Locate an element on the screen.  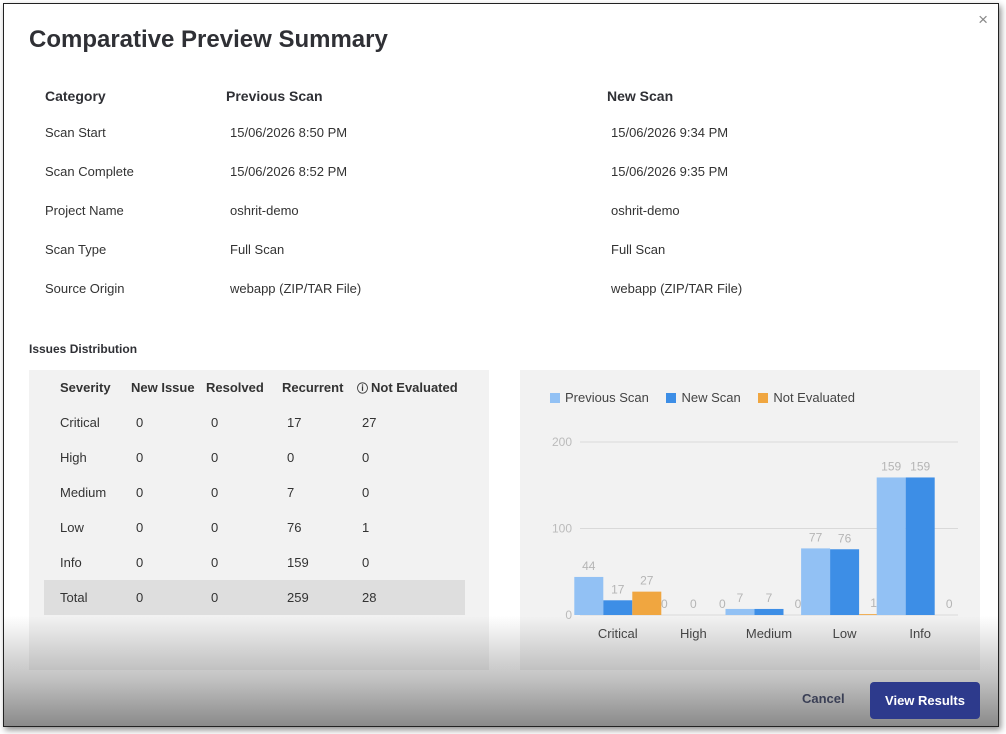
legend-item-previous-scan: Previous Scan is located at coordinates (599, 397).